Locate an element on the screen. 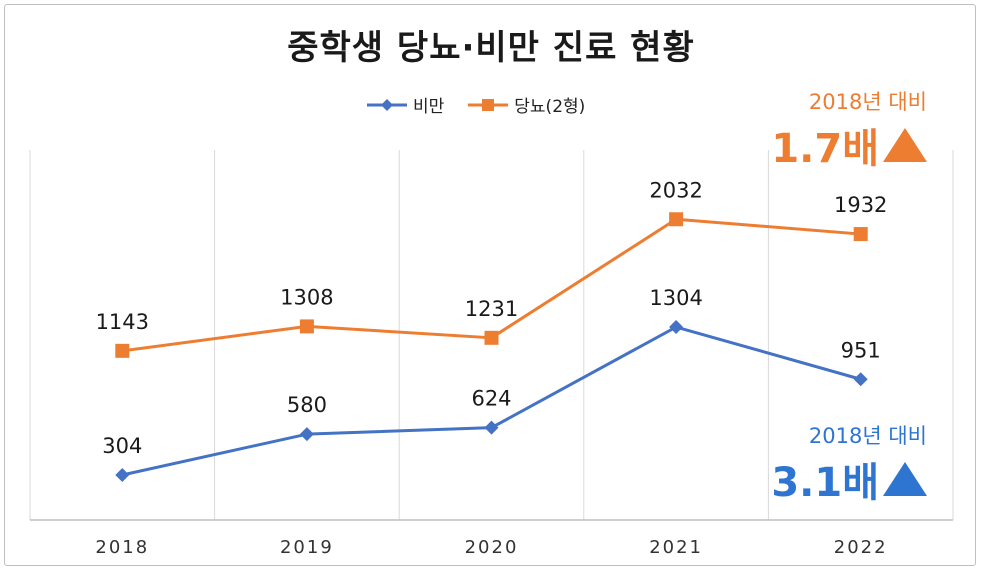 The width and height of the screenshot is (982, 572). legend-swatch-diabetes is located at coordinates (488, 104).